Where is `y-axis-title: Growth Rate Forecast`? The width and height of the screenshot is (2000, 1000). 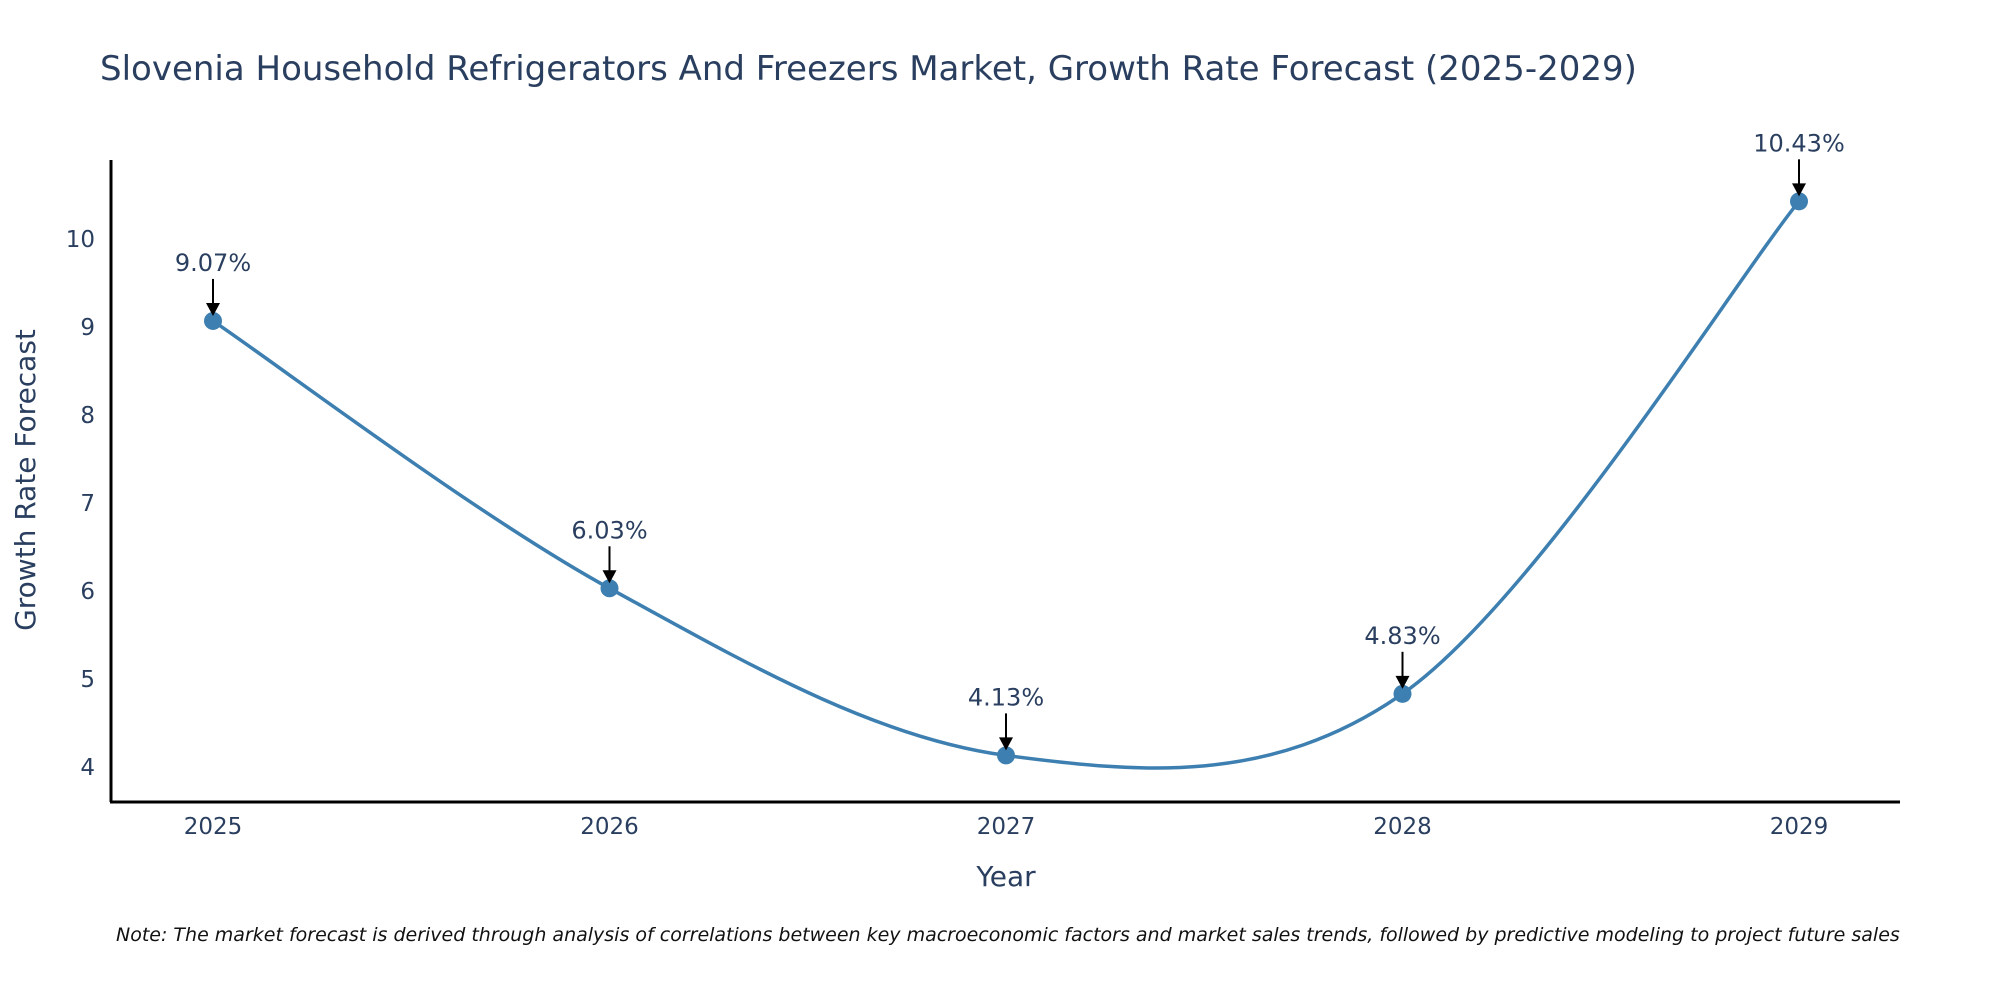 y-axis-title: Growth Rate Forecast is located at coordinates (25, 480).